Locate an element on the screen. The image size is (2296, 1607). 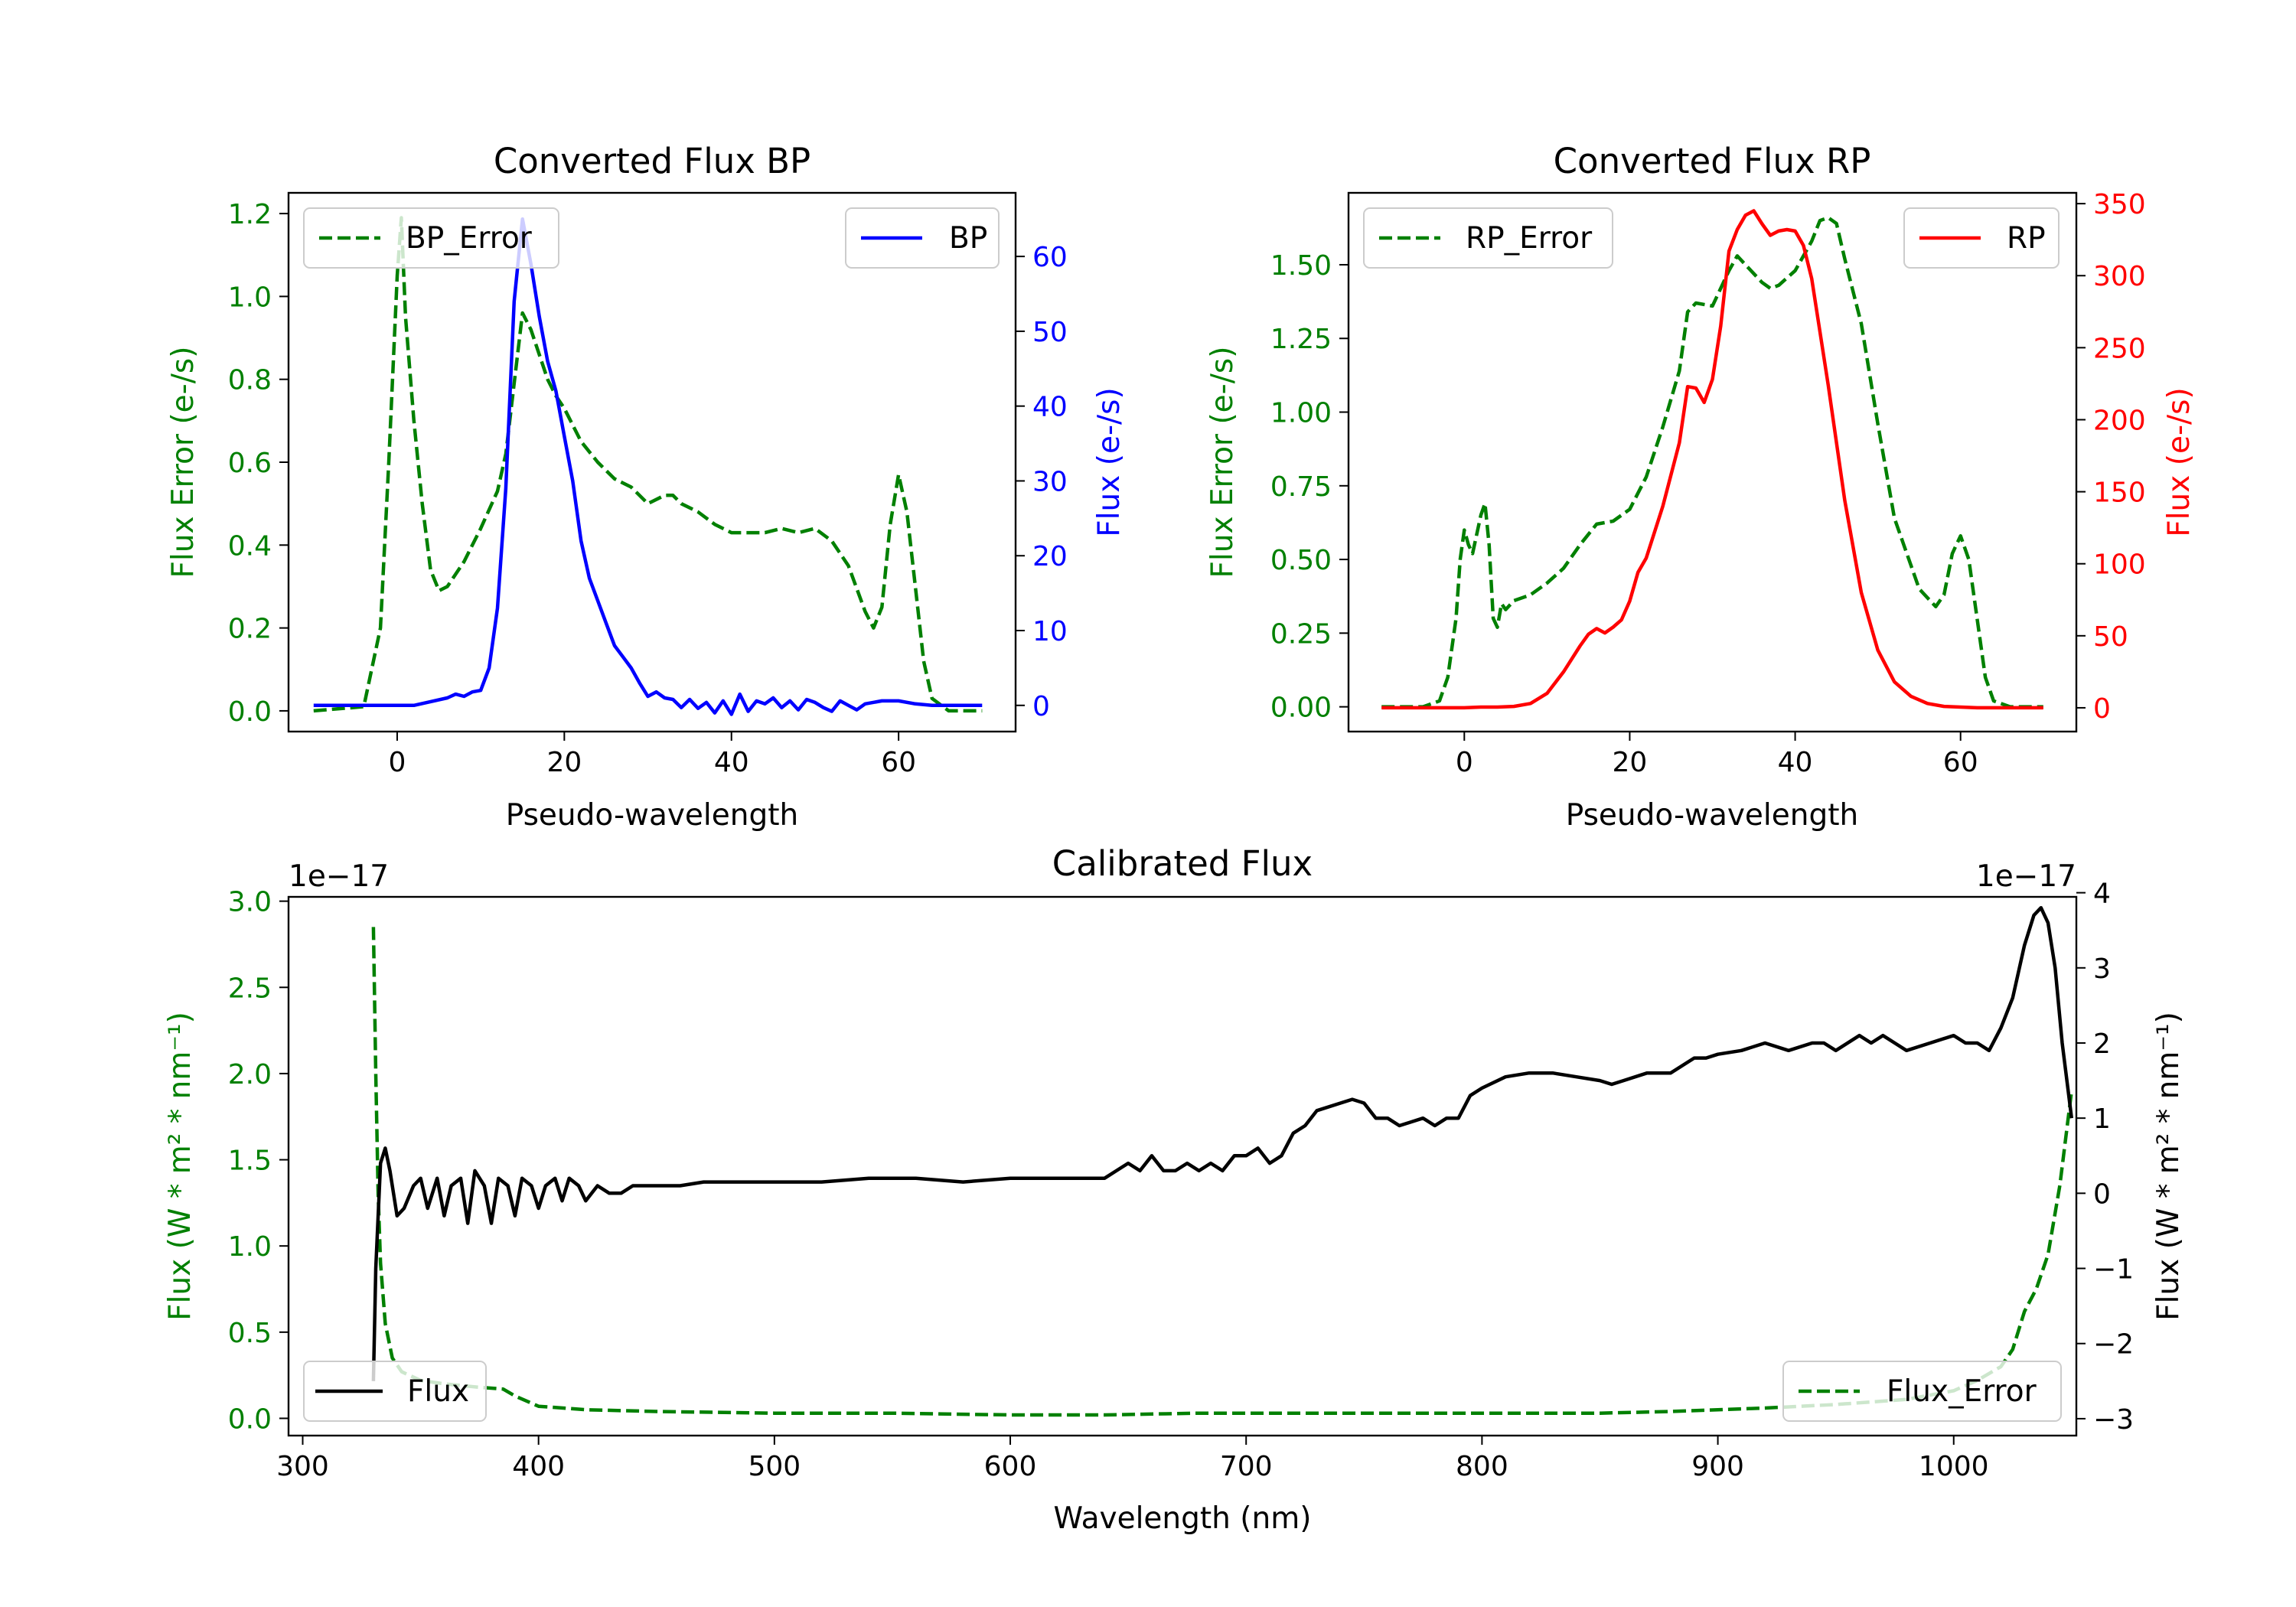
rp-left-y-tick-label: 1.00 is located at coordinates (1301, 413).